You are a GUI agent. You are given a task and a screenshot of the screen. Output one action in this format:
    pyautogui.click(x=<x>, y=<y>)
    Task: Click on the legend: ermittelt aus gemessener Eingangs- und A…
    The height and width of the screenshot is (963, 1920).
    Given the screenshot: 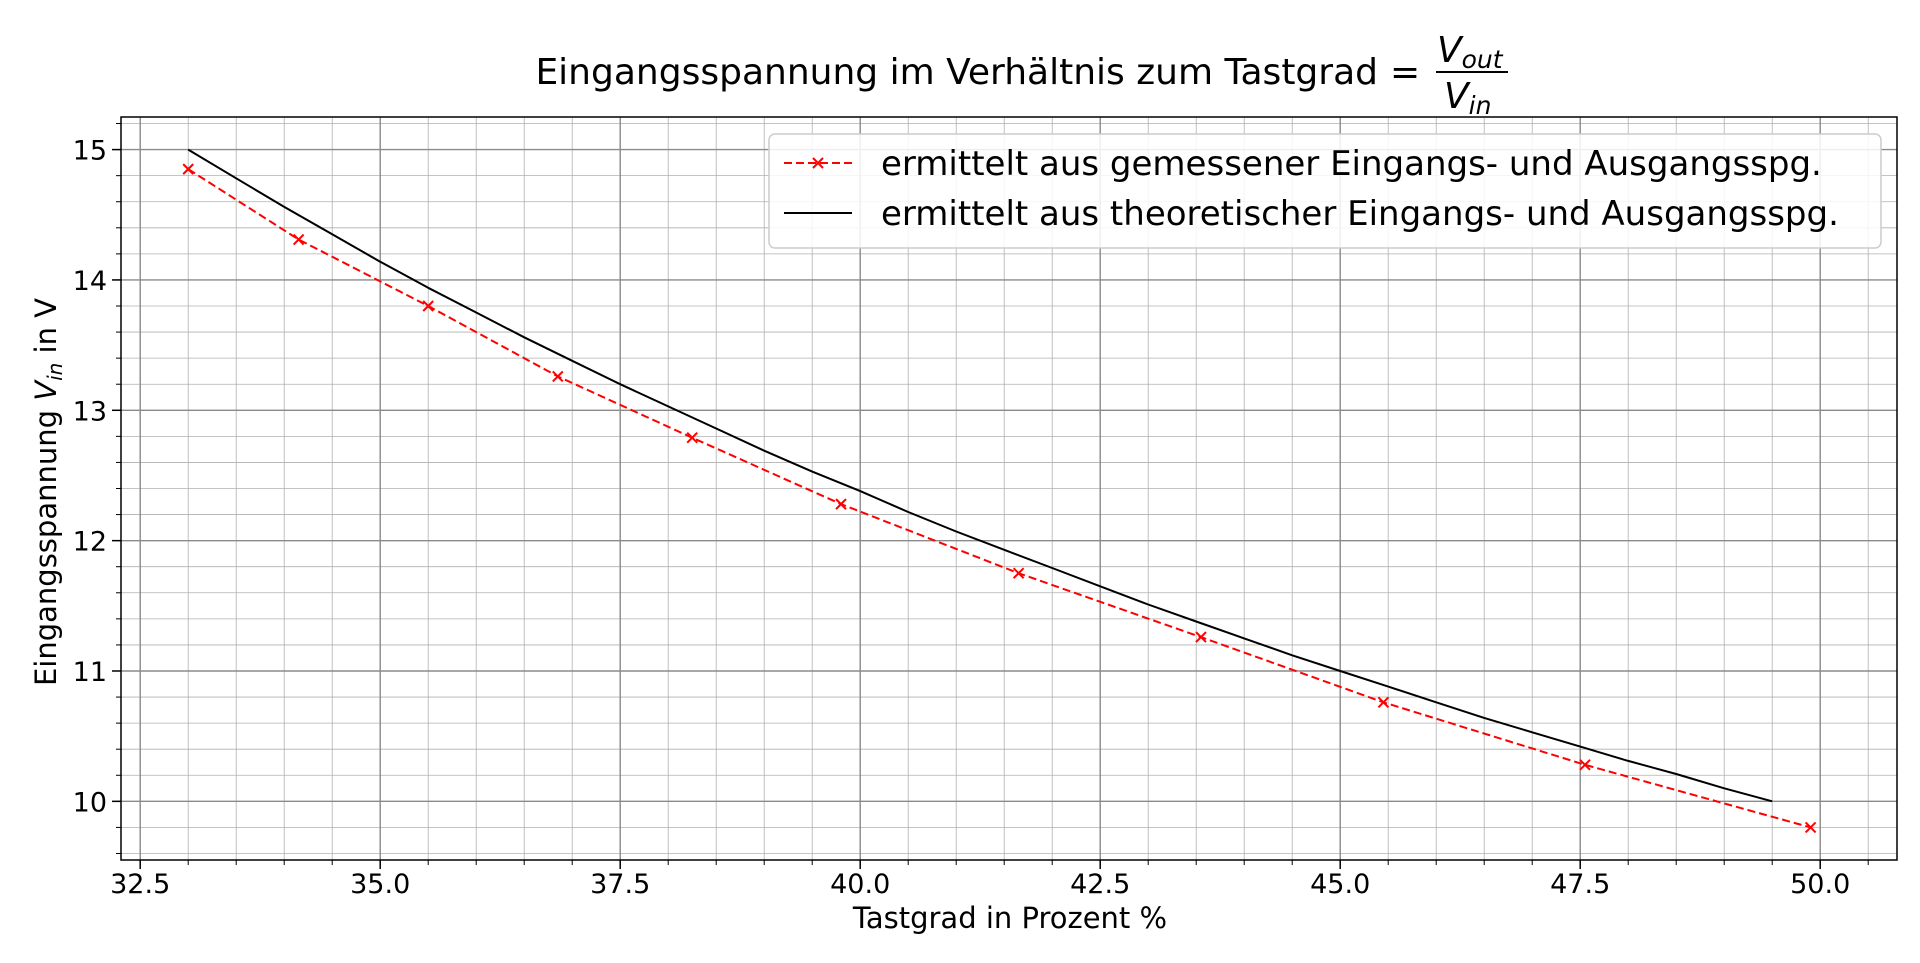 What is the action you would take?
    pyautogui.click(x=1325, y=191)
    